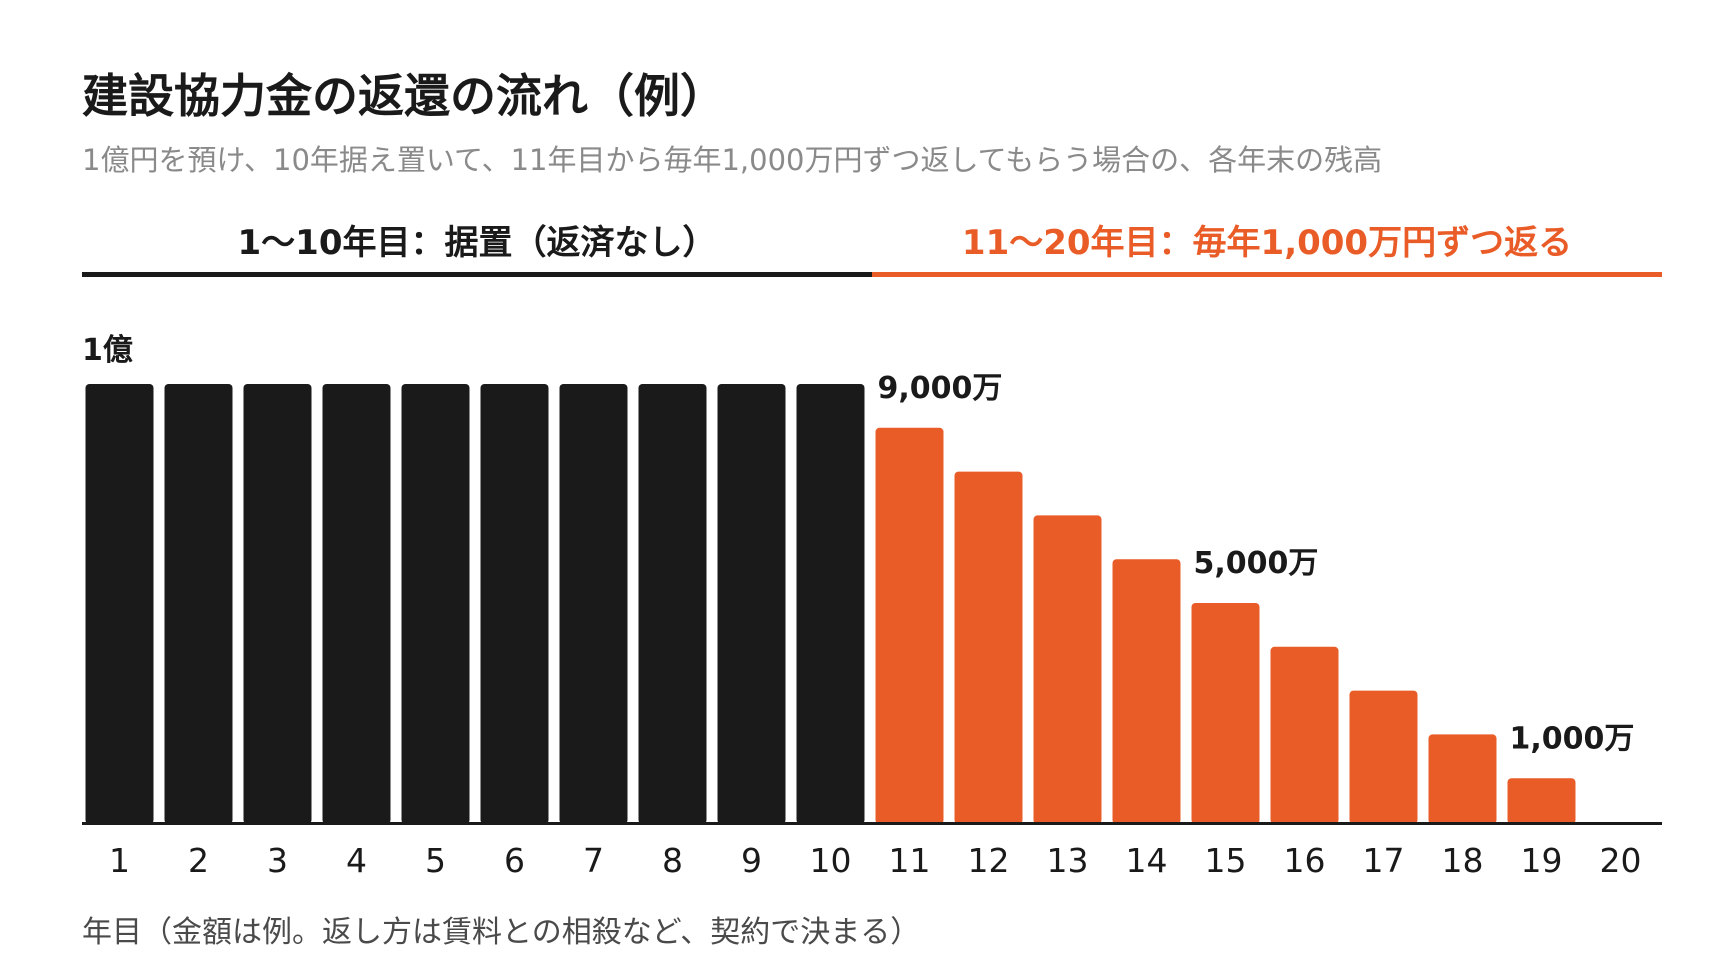 Image resolution: width=1736 pixels, height=976 pixels. What do you see at coordinates (119, 860) in the screenshot?
I see `x-tick-1: 1` at bounding box center [119, 860].